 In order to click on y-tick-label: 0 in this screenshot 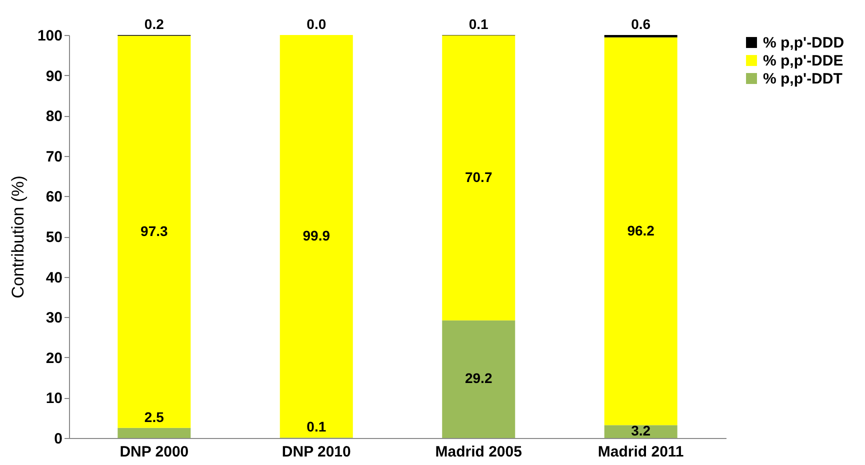, I will do `click(58, 439)`.